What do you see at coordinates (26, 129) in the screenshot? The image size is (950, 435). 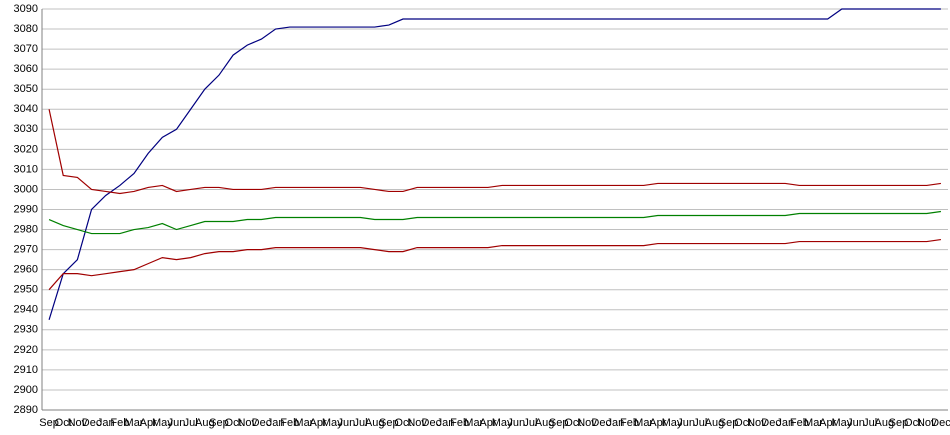 I see `y-tick-label: 3030` at bounding box center [26, 129].